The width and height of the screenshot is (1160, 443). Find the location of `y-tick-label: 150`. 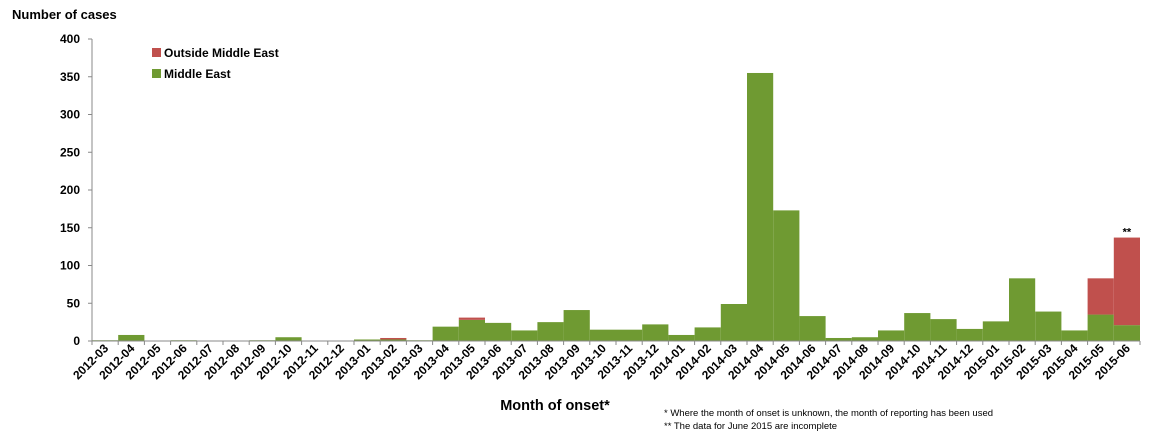

y-tick-label: 150 is located at coordinates (70, 228).